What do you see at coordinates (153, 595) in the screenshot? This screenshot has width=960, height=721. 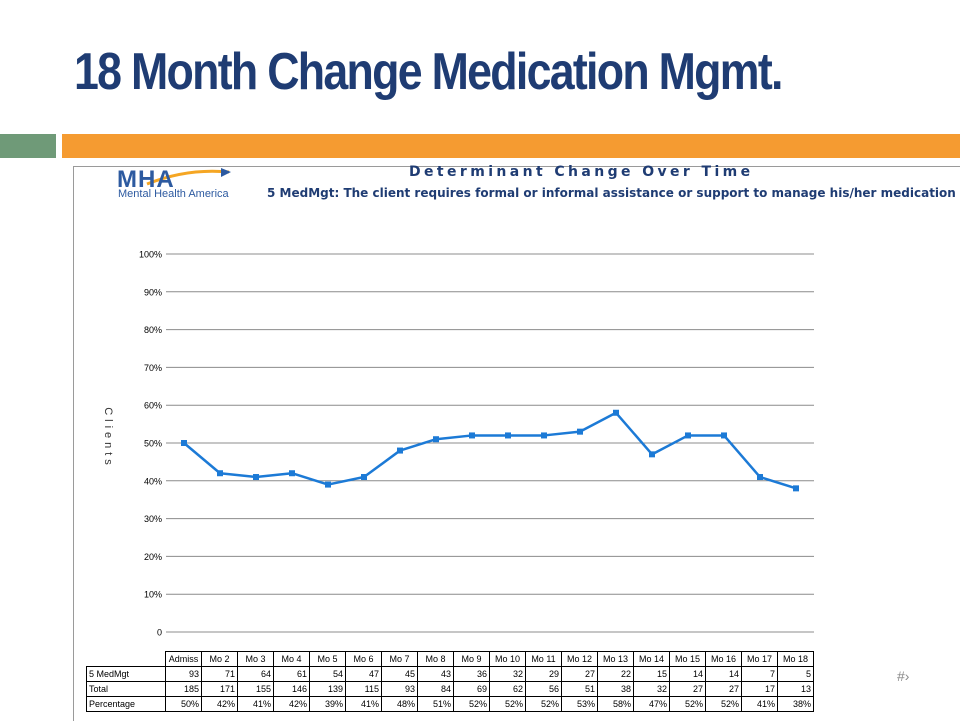 I see `y-tick-label: 10%` at bounding box center [153, 595].